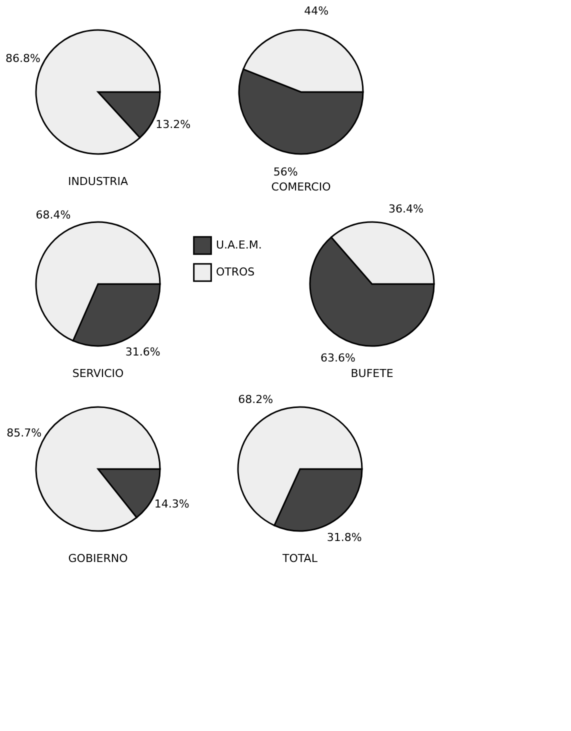 The height and width of the screenshot is (731, 571). I want to click on legend-label: U.A.E.M., so click(239, 245).